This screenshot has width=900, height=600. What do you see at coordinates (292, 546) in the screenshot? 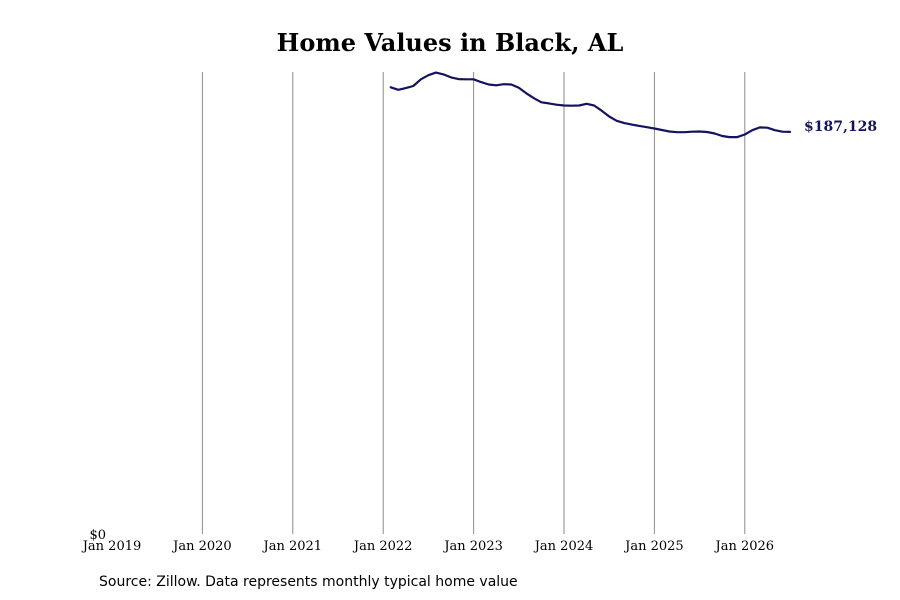
I see `x-tick-label: Jan 2021` at bounding box center [292, 546].